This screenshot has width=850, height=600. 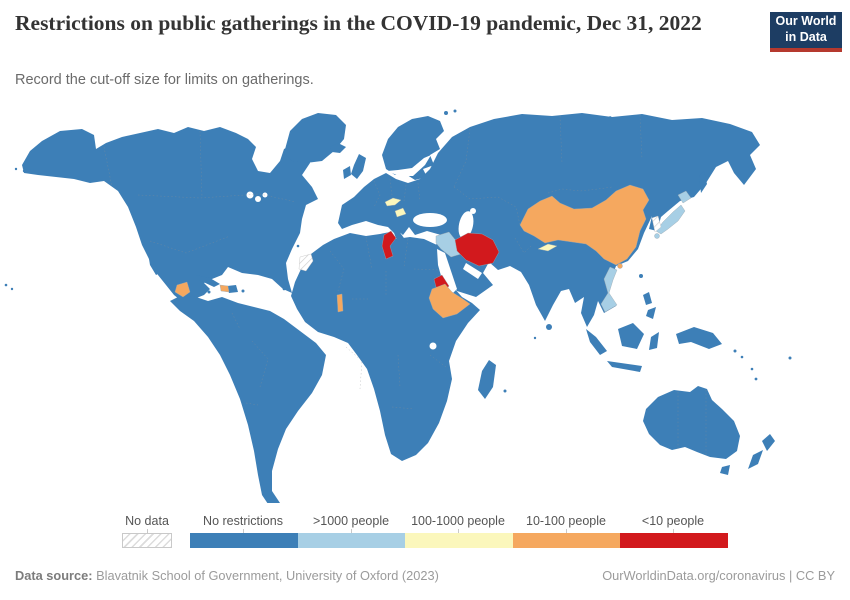 What do you see at coordinates (347, 172) in the screenshot?
I see `region-ireland` at bounding box center [347, 172].